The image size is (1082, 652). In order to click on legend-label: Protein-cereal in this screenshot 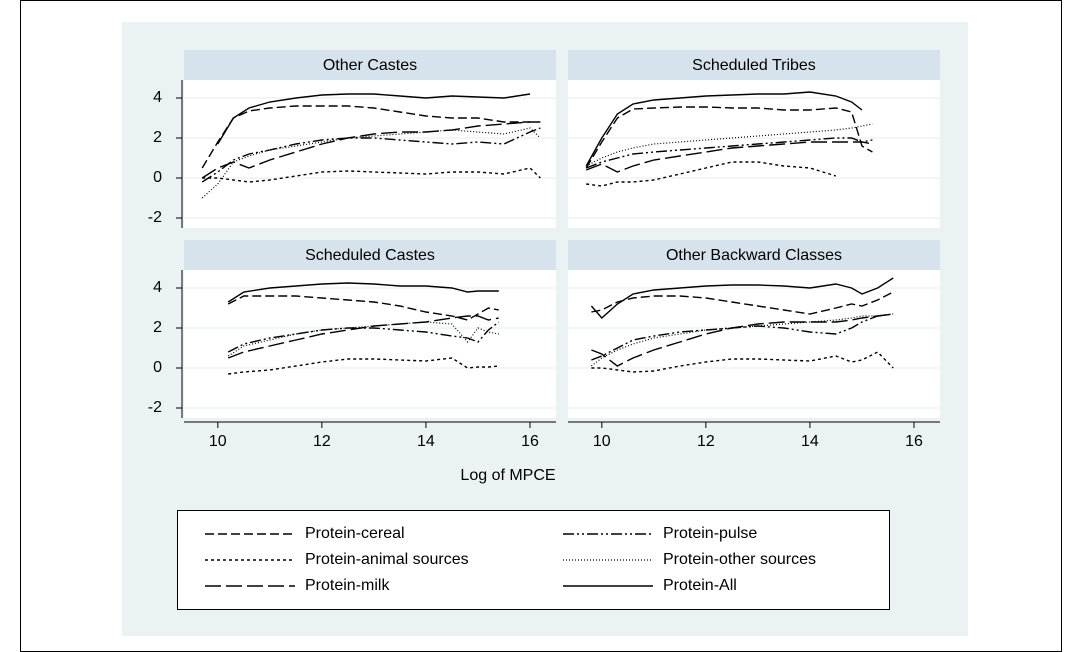, I will do `click(355, 533)`.